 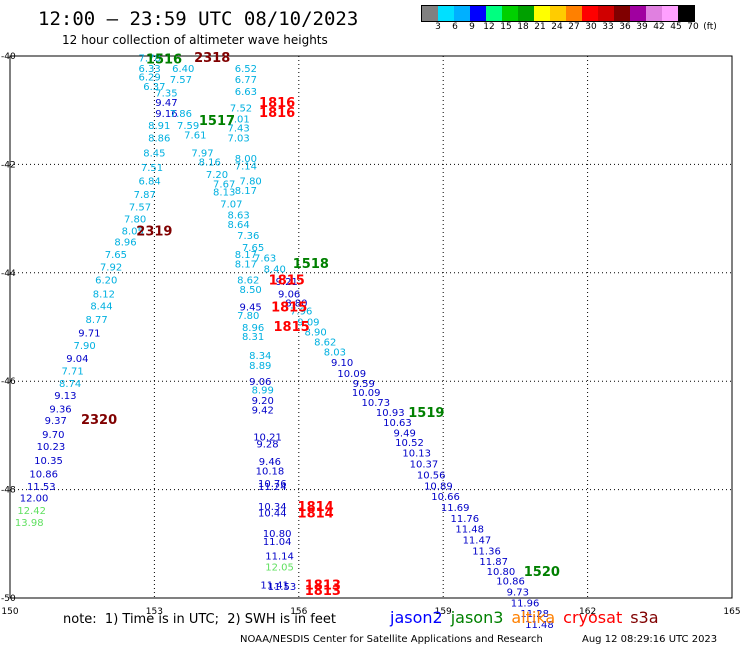 What do you see at coordinates (77, 359) in the screenshot?
I see `wave-height-value: 9.04` at bounding box center [77, 359].